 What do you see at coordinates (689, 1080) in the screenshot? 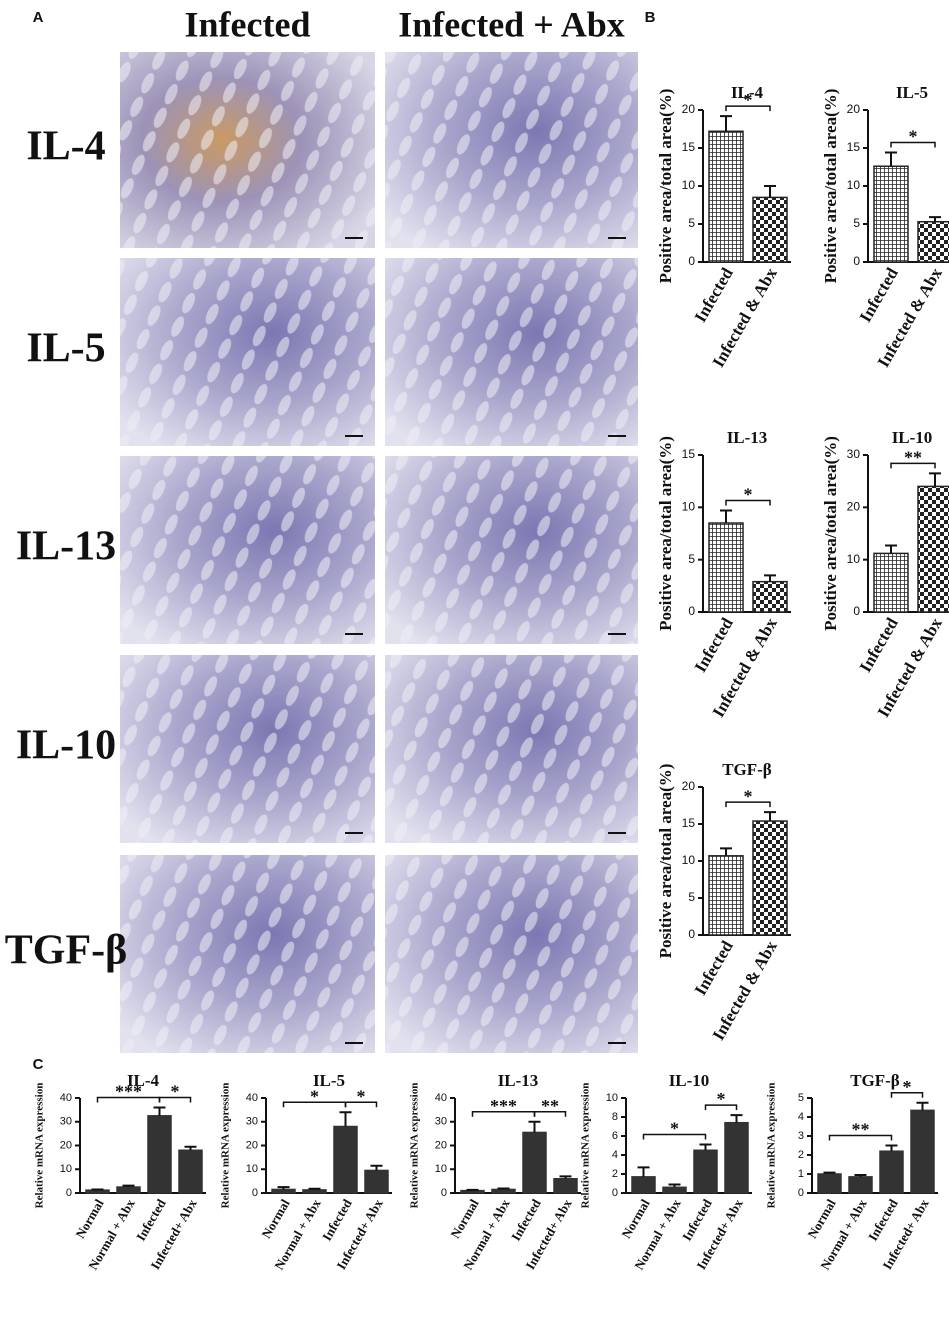
I see `chart-title: IL-10` at bounding box center [689, 1080].